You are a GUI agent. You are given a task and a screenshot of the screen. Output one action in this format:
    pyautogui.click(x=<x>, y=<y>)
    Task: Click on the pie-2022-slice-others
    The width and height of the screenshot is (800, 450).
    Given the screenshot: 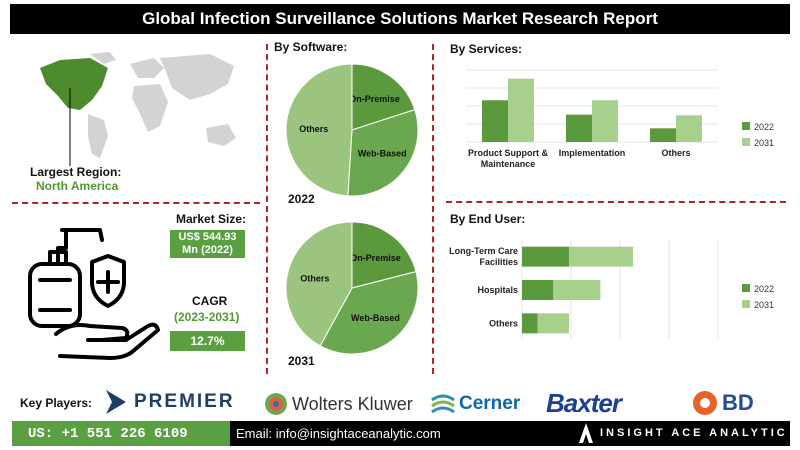 What is the action you would take?
    pyautogui.click(x=319, y=130)
    